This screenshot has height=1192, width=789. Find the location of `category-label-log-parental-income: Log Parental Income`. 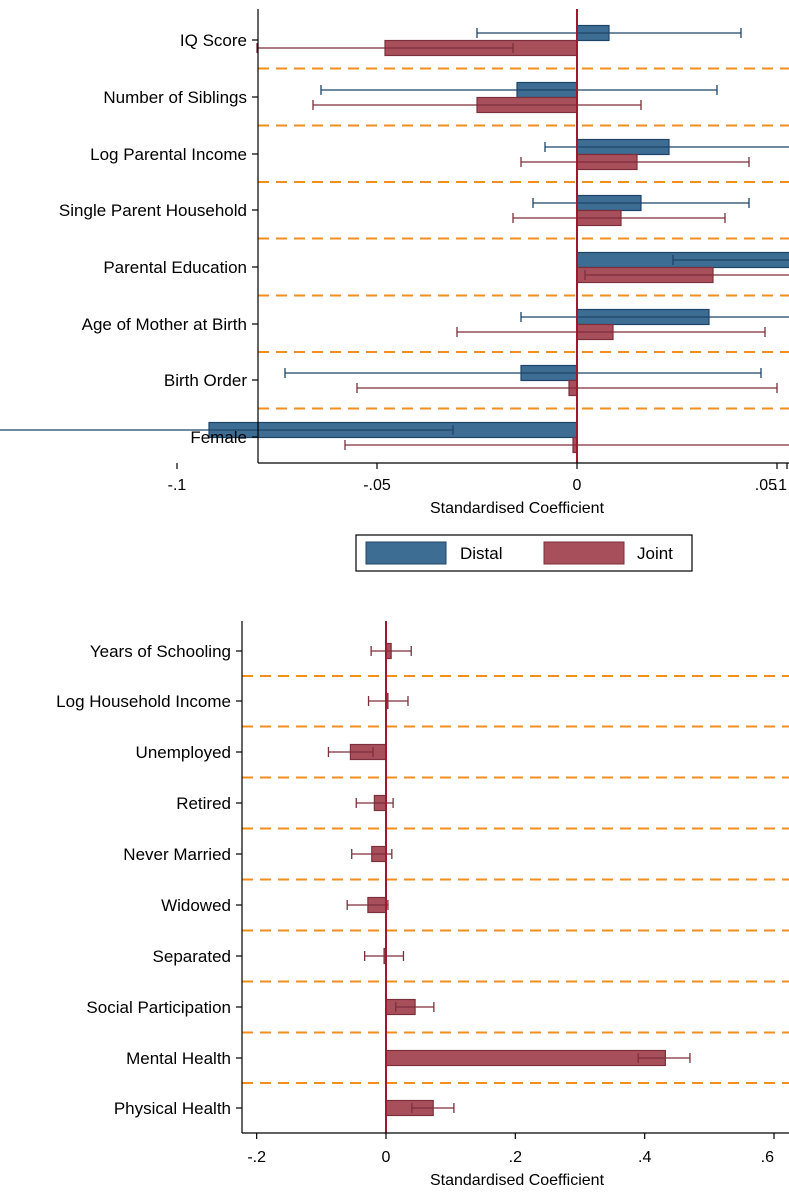

category-label-log-parental-income: Log Parental Income is located at coordinates (168, 154).